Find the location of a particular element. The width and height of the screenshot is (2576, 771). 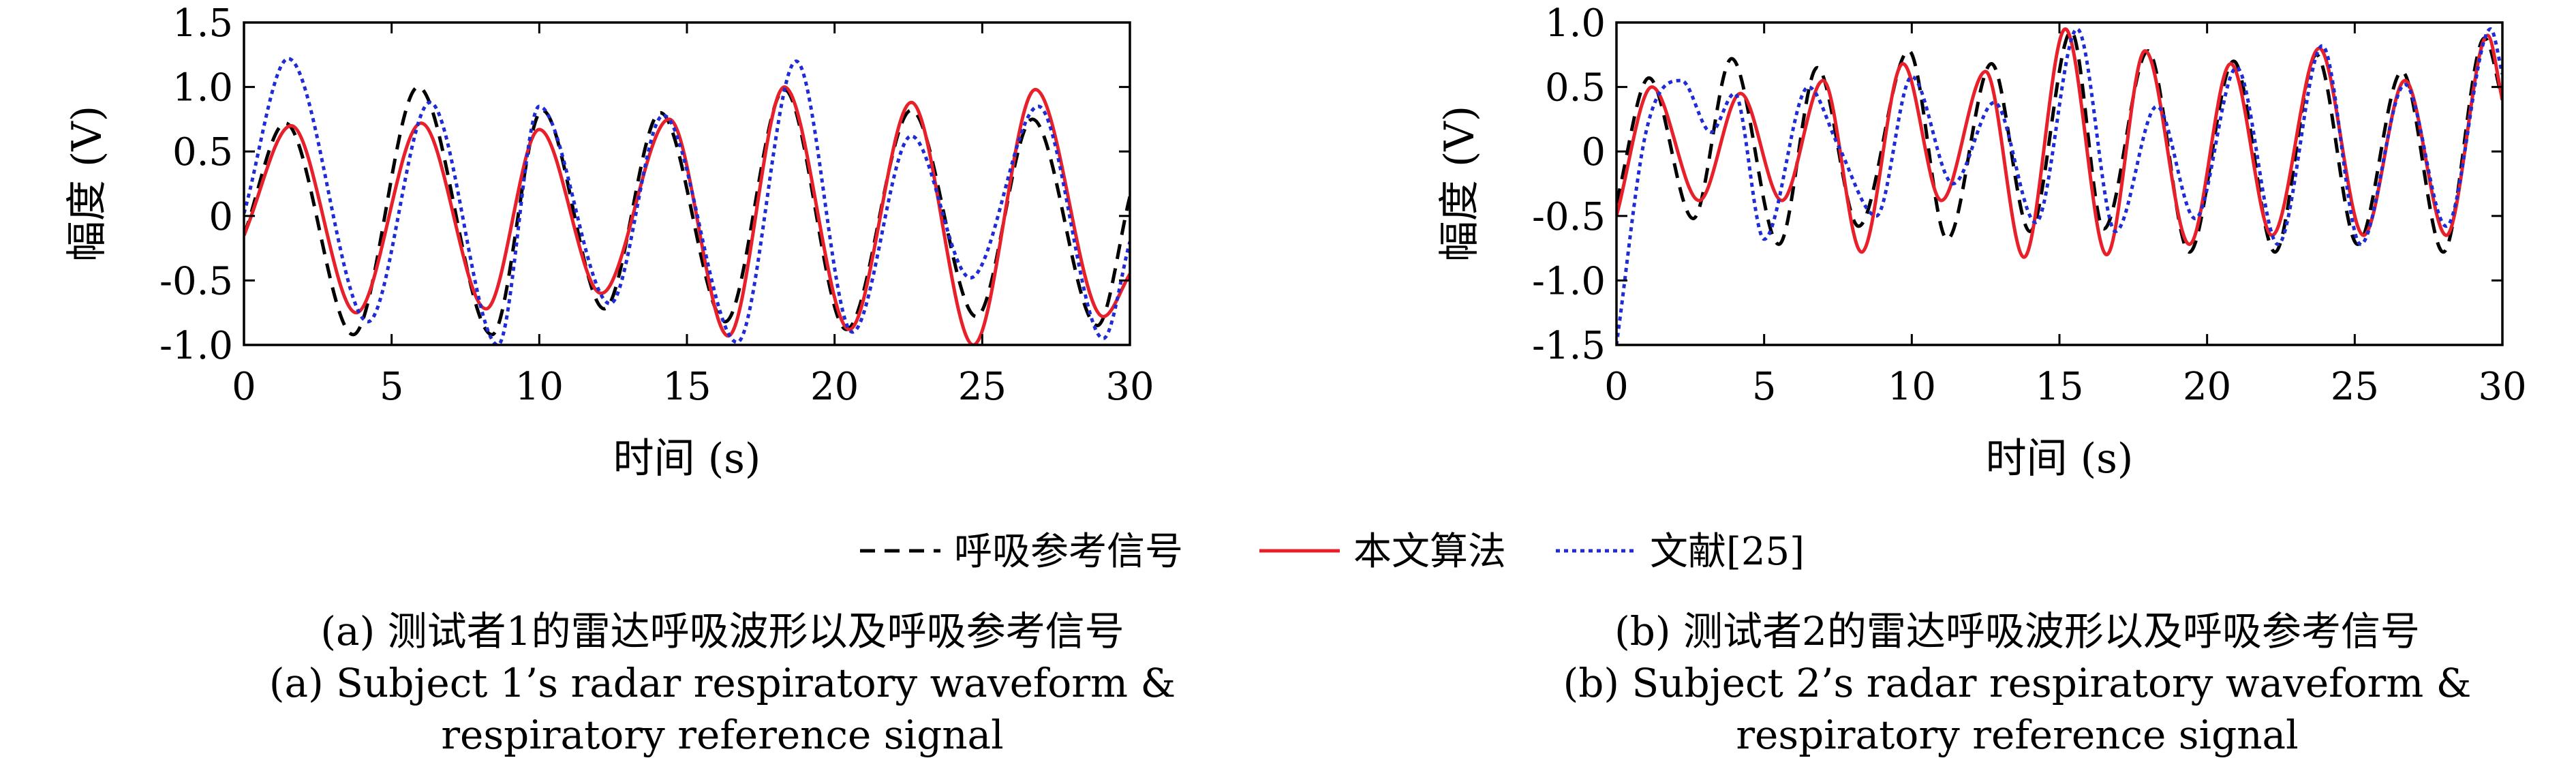

caption-b-line1: (b) 测试者2的雷达呼吸波形以及呼吸参考信号 is located at coordinates (2017, 631).